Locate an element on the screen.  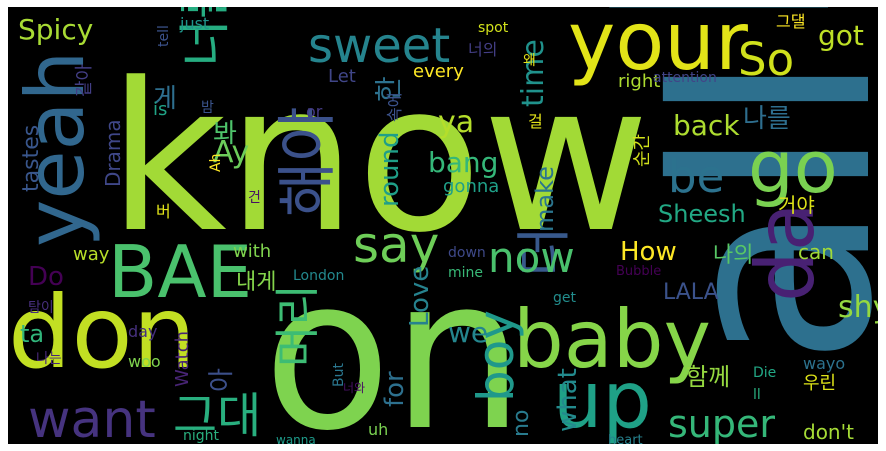
word-korean-22: 머리 is located at coordinates (297, 325).